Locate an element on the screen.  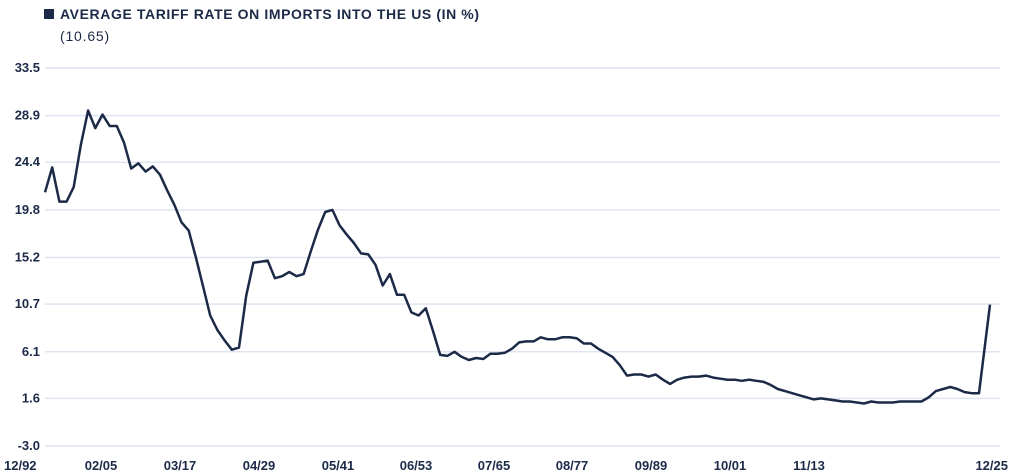
x-tick-label: 03/17 is located at coordinates (180, 465).